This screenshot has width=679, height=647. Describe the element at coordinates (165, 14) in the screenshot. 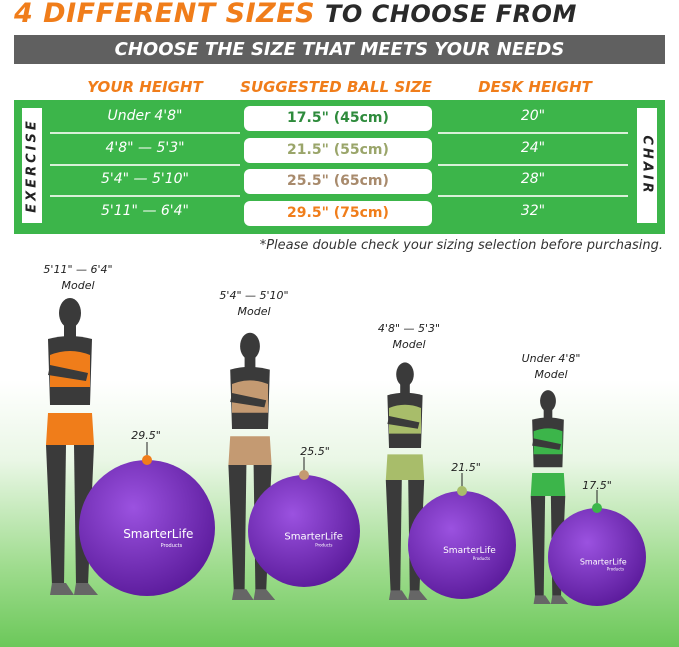

I see `headline-highlight: 4 DIFFERENT SIZES` at that location.